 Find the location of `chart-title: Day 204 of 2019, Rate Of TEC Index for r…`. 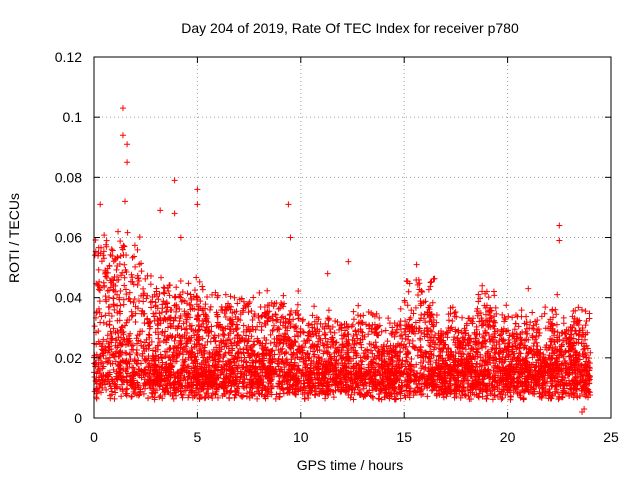

chart-title: Day 204 of 2019, Rate Of TEC Index for r… is located at coordinates (350, 28).